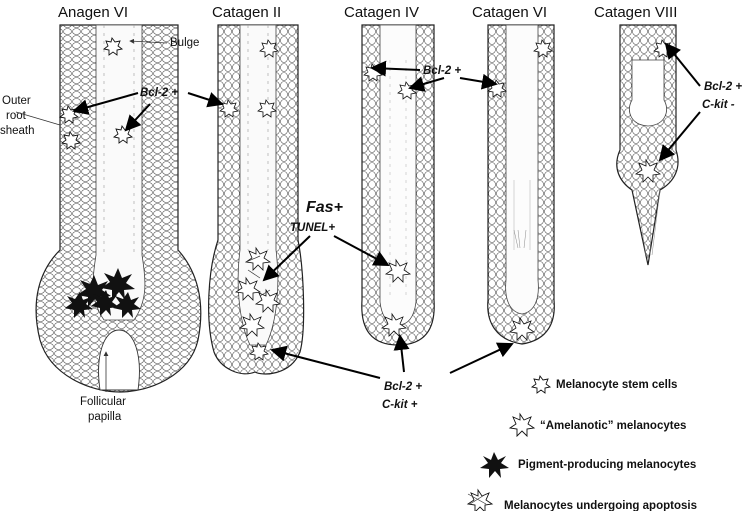 This screenshot has height=511, width=749. I want to click on svg-text: Pigment-producing melanocytes, so click(607, 465).